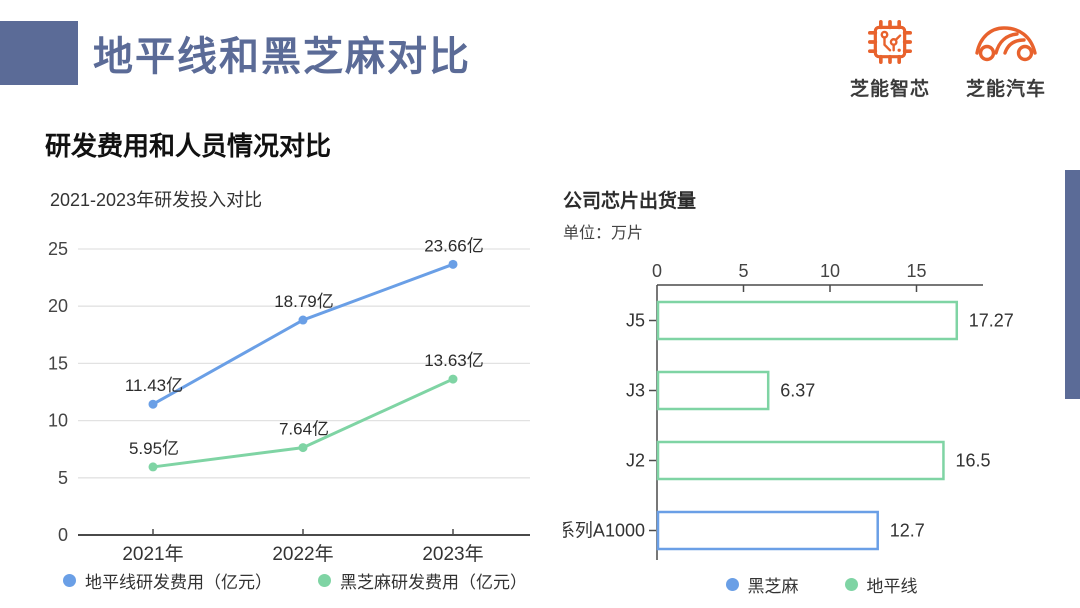 Image resolution: width=1080 pixels, height=608 pixels. I want to click on data-point-label: 5.95亿, so click(154, 448).